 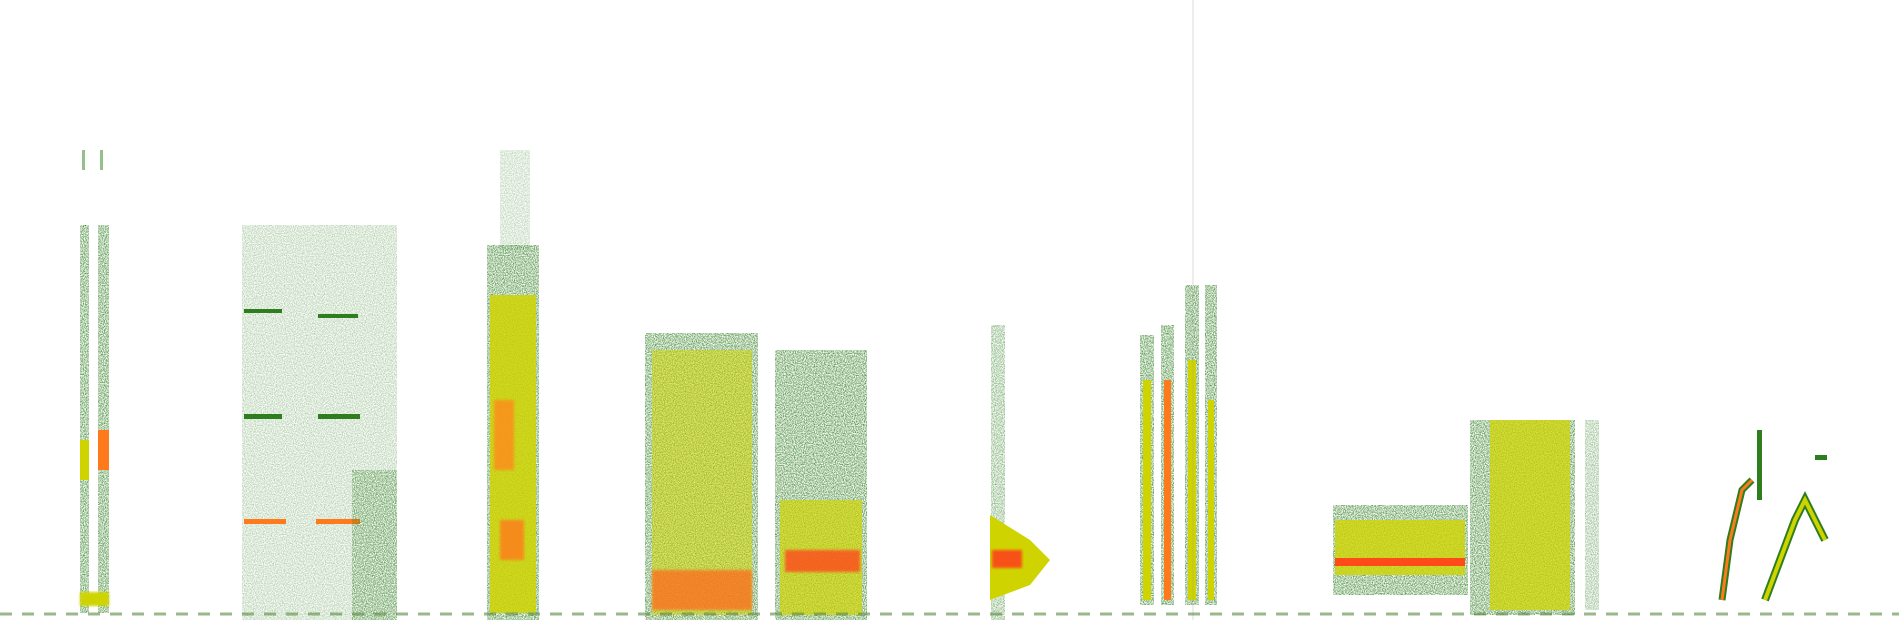 I want to click on segment-8-sweeps, so click(x=1773, y=516).